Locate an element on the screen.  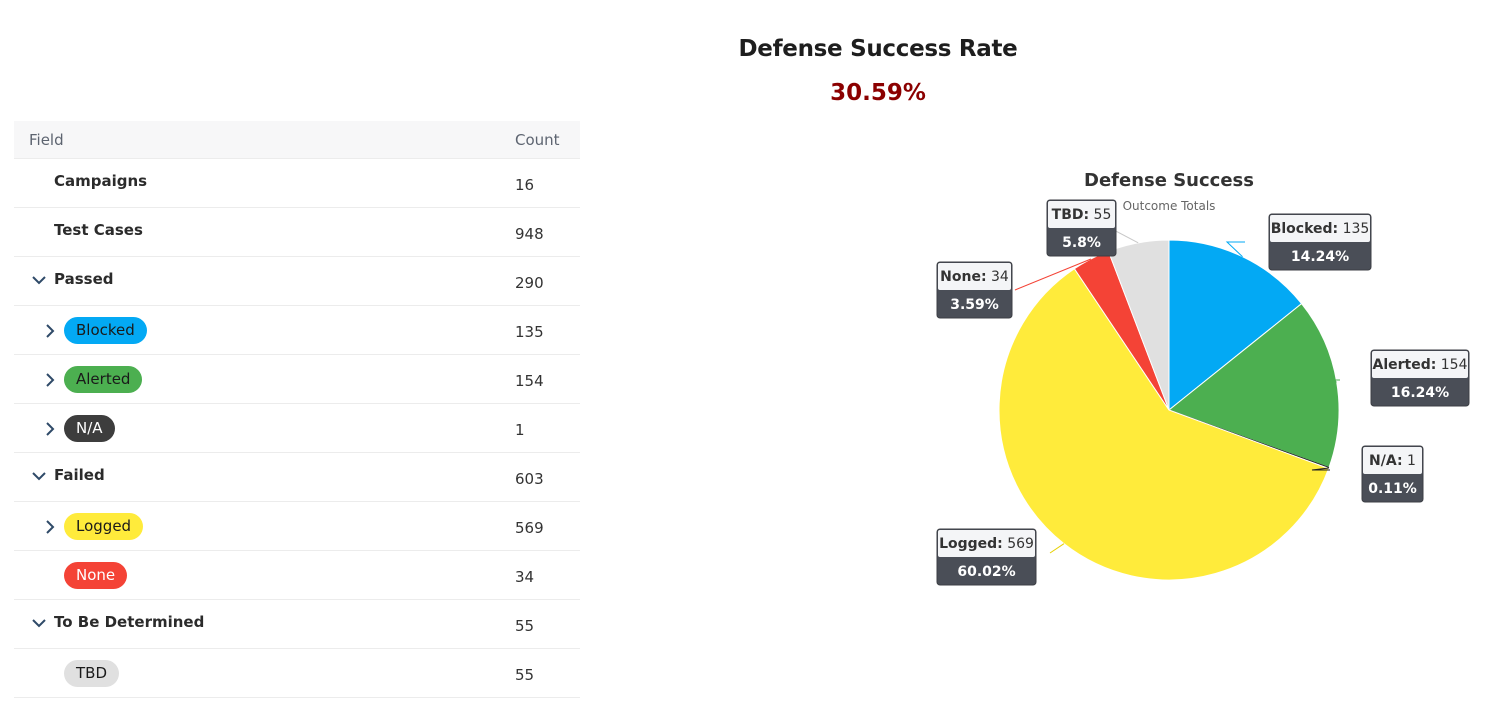
pie-slice-blocked is located at coordinates (1235, 325).